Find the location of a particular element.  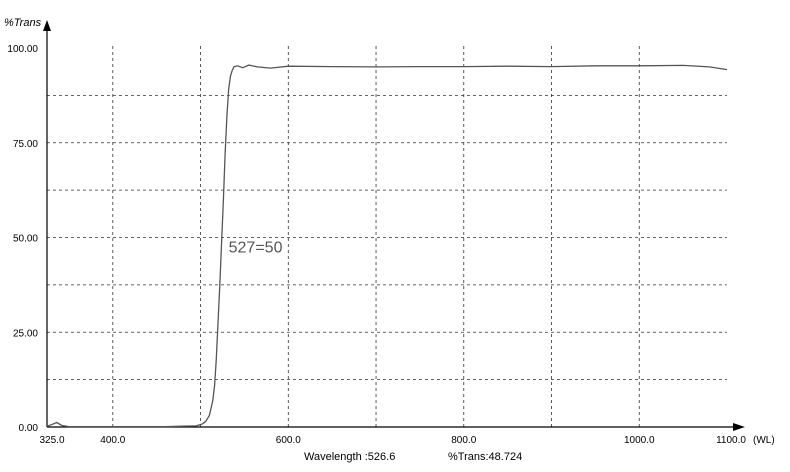

x-tick-label: 600.0 is located at coordinates (288, 440).